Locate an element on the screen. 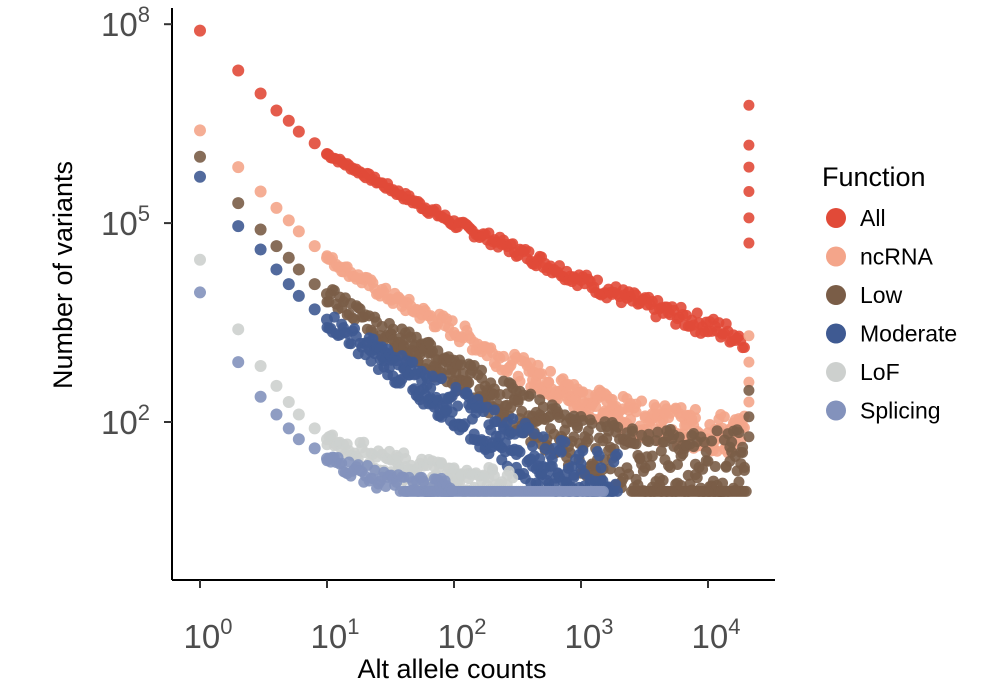 Image resolution: width=990 pixels, height=681 pixels. x-tick-label-exponent: 2 is located at coordinates (480, 626).